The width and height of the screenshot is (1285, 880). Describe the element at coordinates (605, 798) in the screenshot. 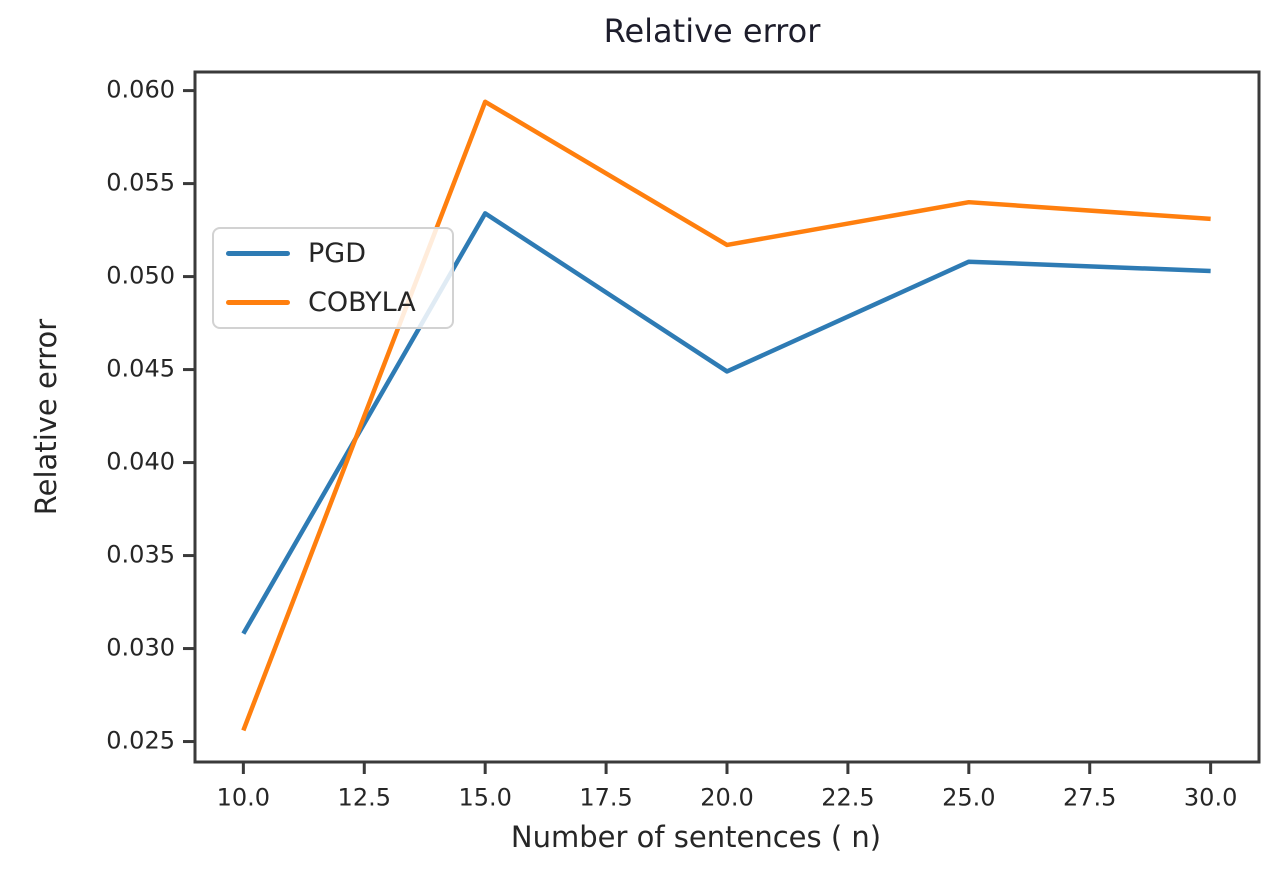

I see `x-tick-label: 17.5` at that location.